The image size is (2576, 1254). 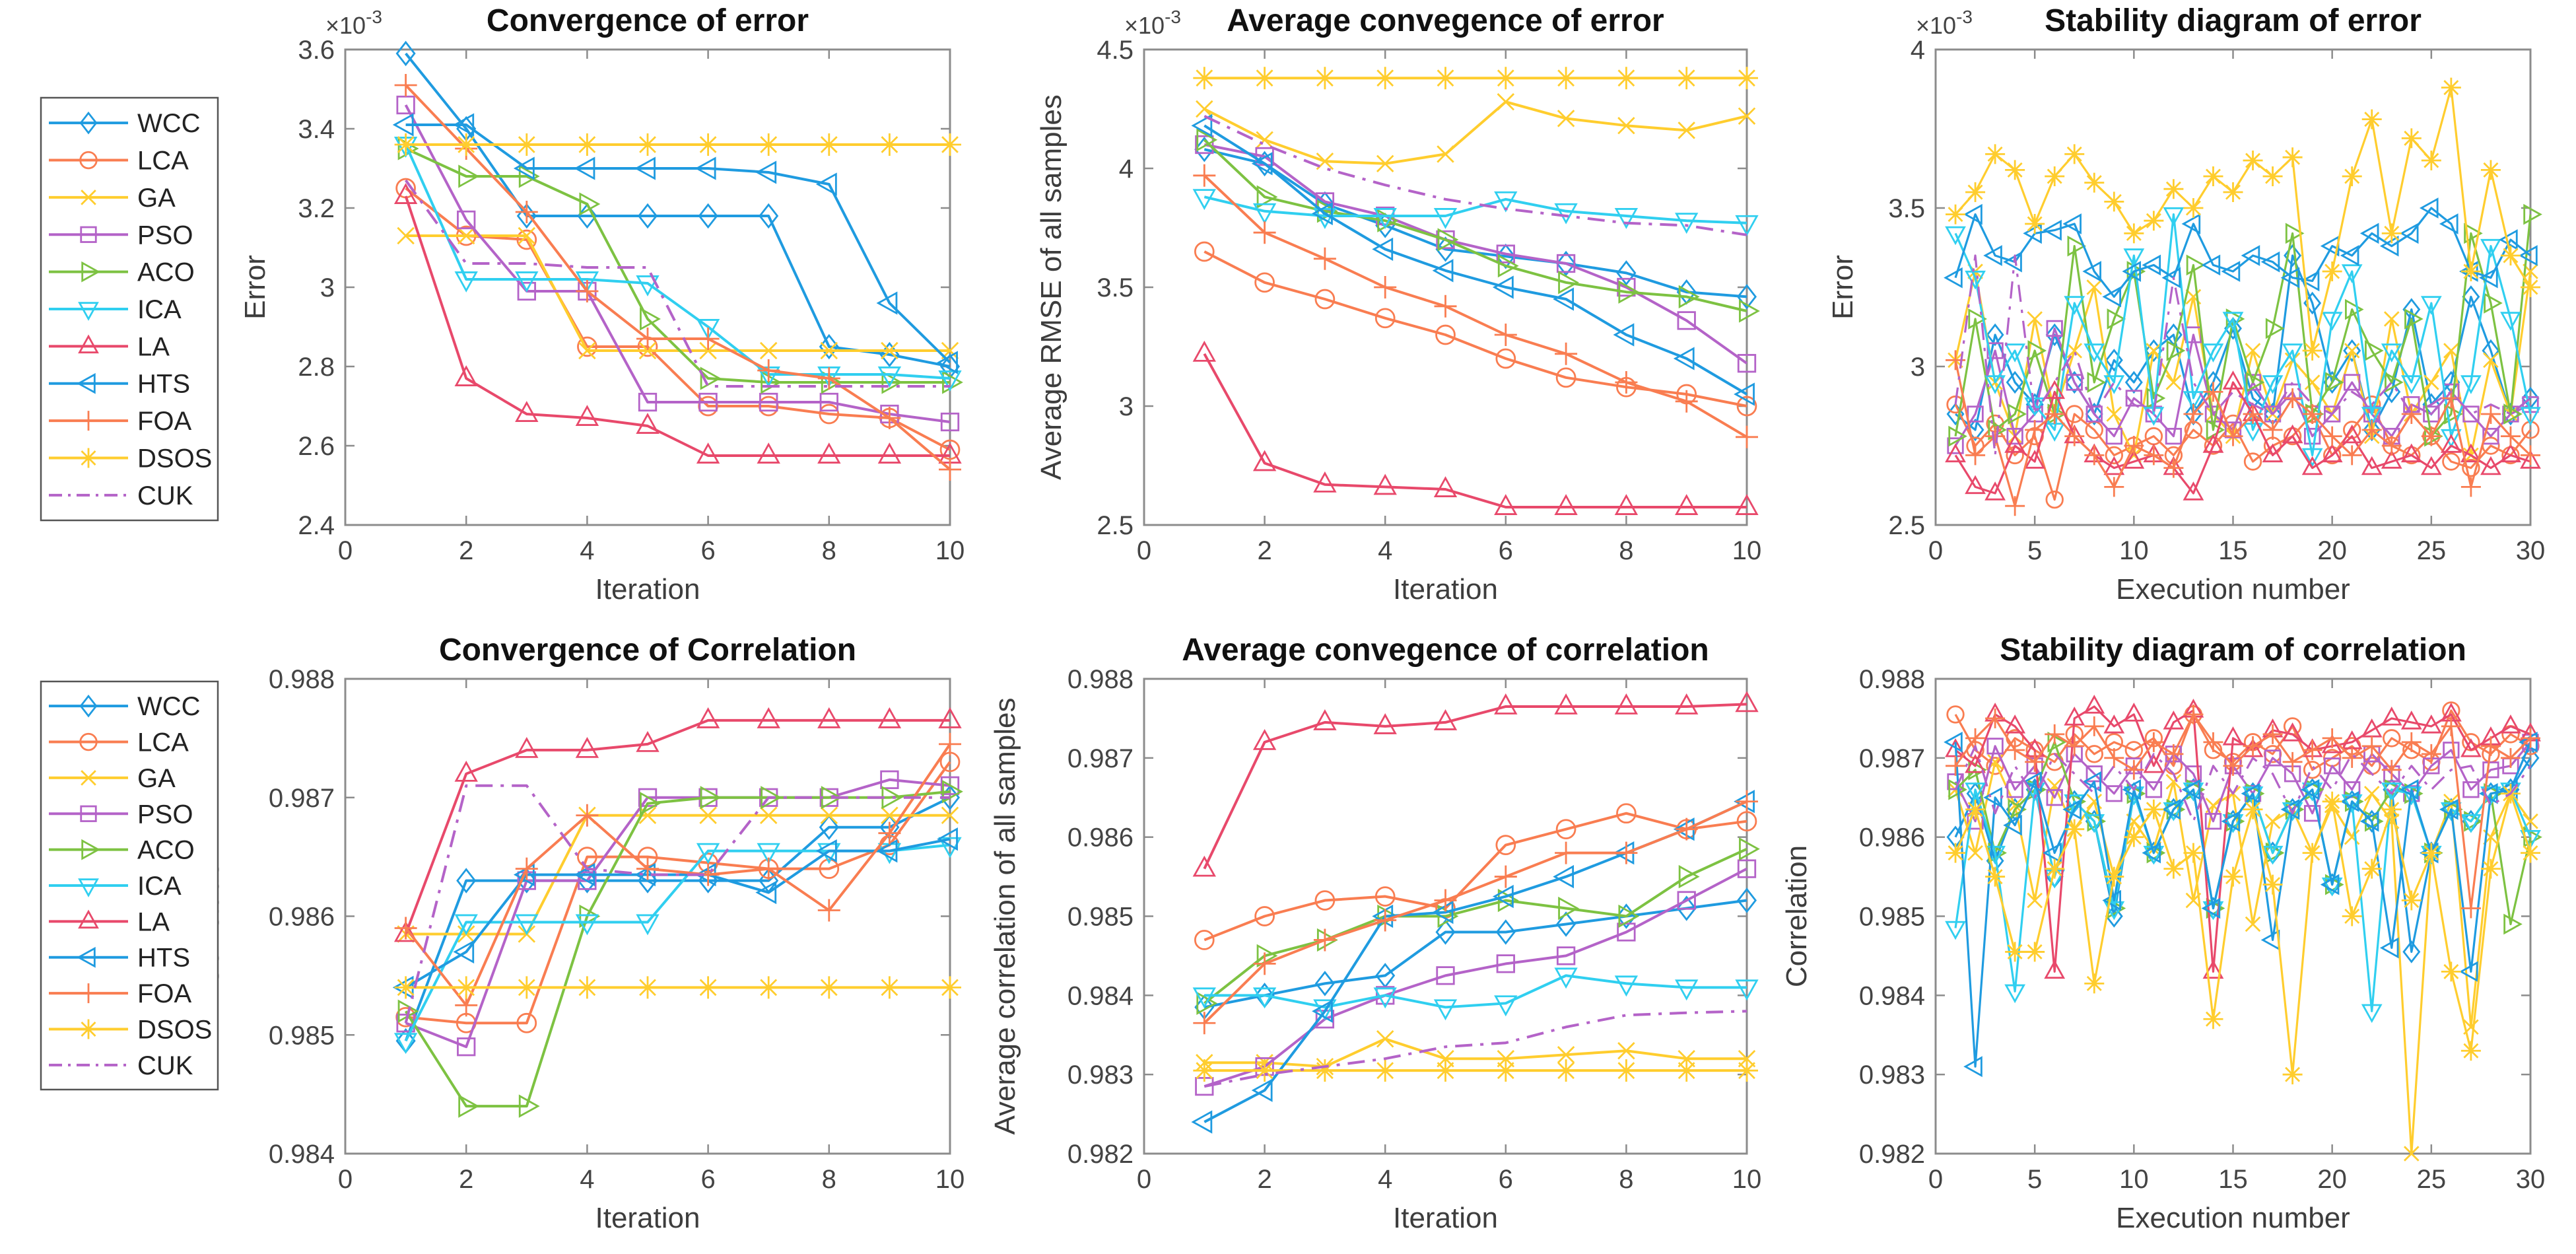 I want to click on plot-box, so click(x=648, y=916).